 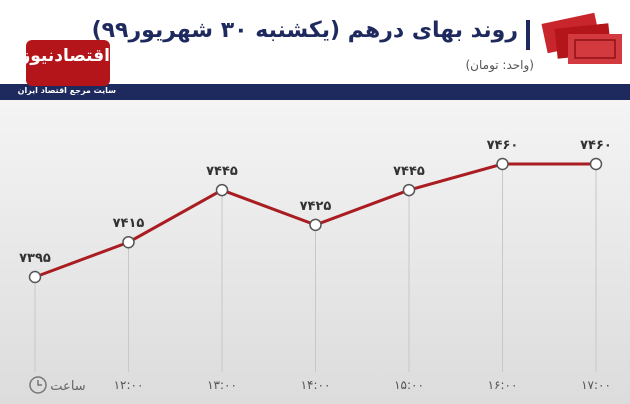 I want to click on clock-icon, so click(x=38, y=385).